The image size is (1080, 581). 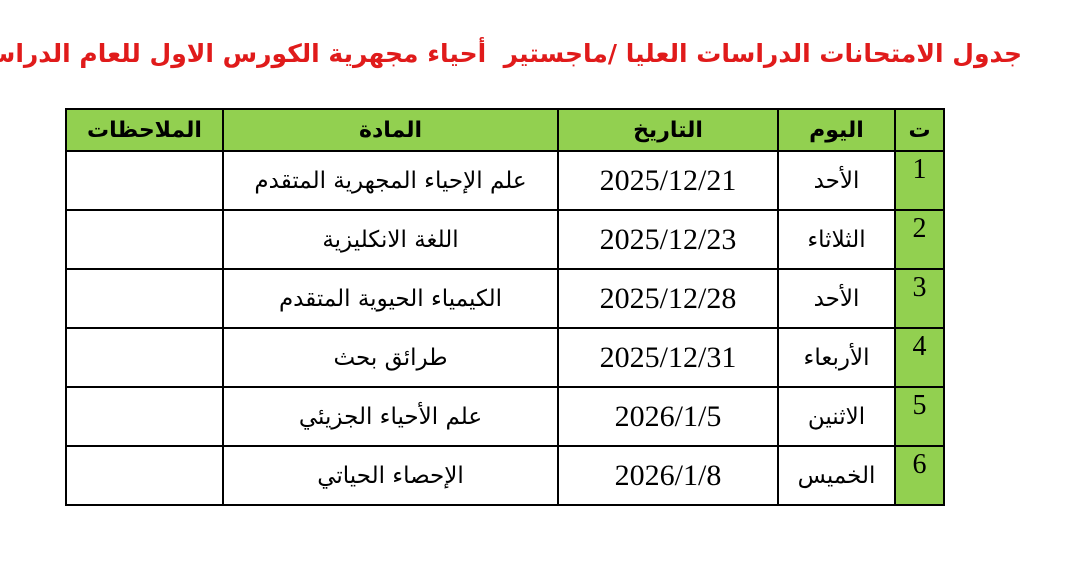 I want to click on col-header-subject: المادة, so click(x=390, y=130).